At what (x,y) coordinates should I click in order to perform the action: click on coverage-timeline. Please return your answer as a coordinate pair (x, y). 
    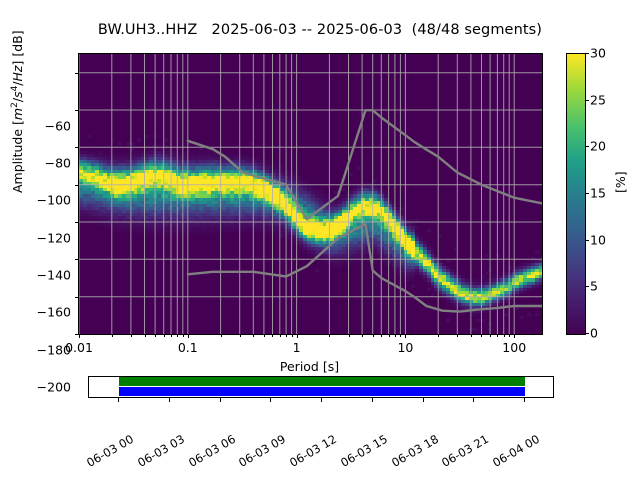
    Looking at the image, I should click on (321, 387).